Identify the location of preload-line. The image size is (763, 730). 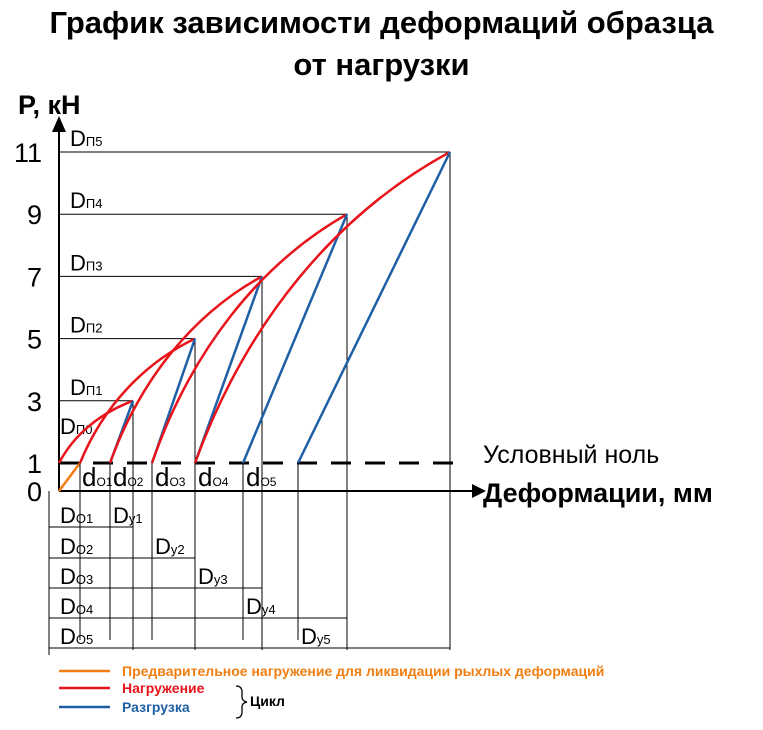
(69, 477).